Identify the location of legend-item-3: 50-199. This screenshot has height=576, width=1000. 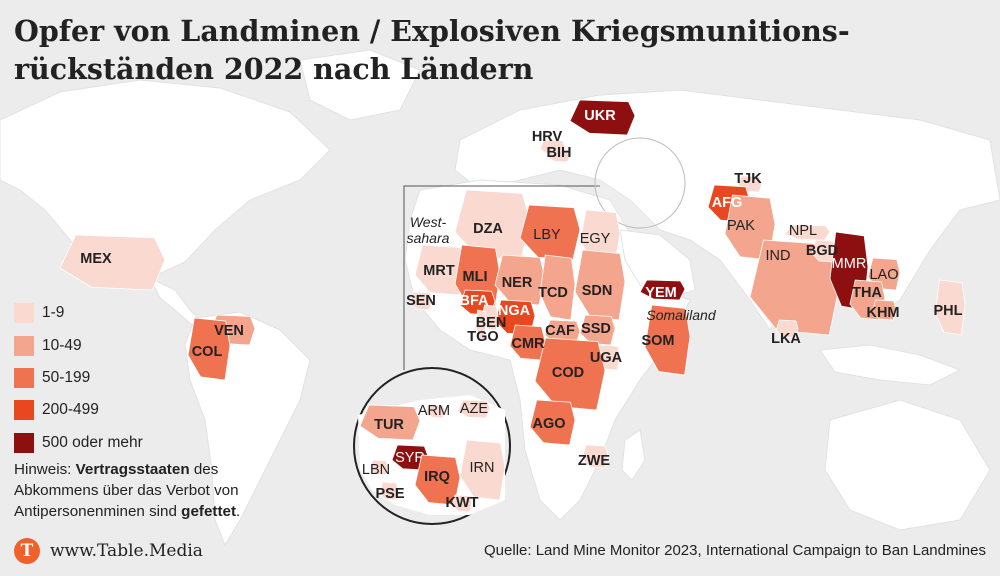
(78, 378).